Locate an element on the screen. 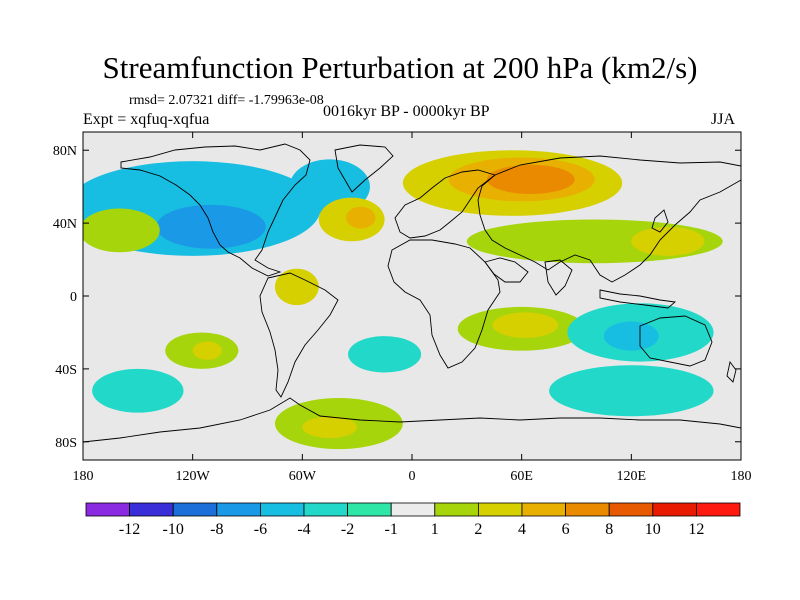 This screenshot has width=800, height=600. field-region-antarctic-pos-core is located at coordinates (330, 427).